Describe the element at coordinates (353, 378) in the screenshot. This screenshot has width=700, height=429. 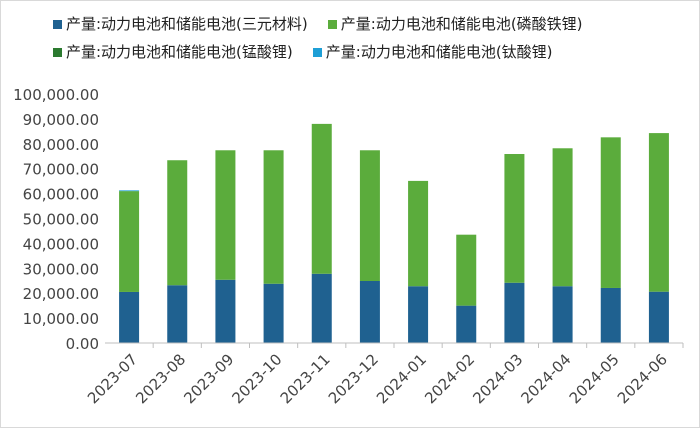
I see `x-tick-label: 2023-12` at that location.